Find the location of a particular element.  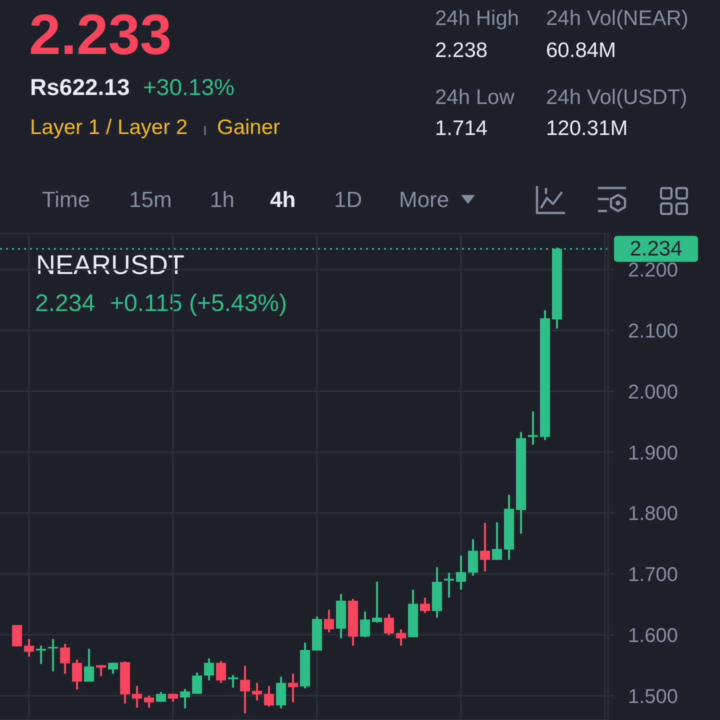

text: 24h High is located at coordinates (477, 18).